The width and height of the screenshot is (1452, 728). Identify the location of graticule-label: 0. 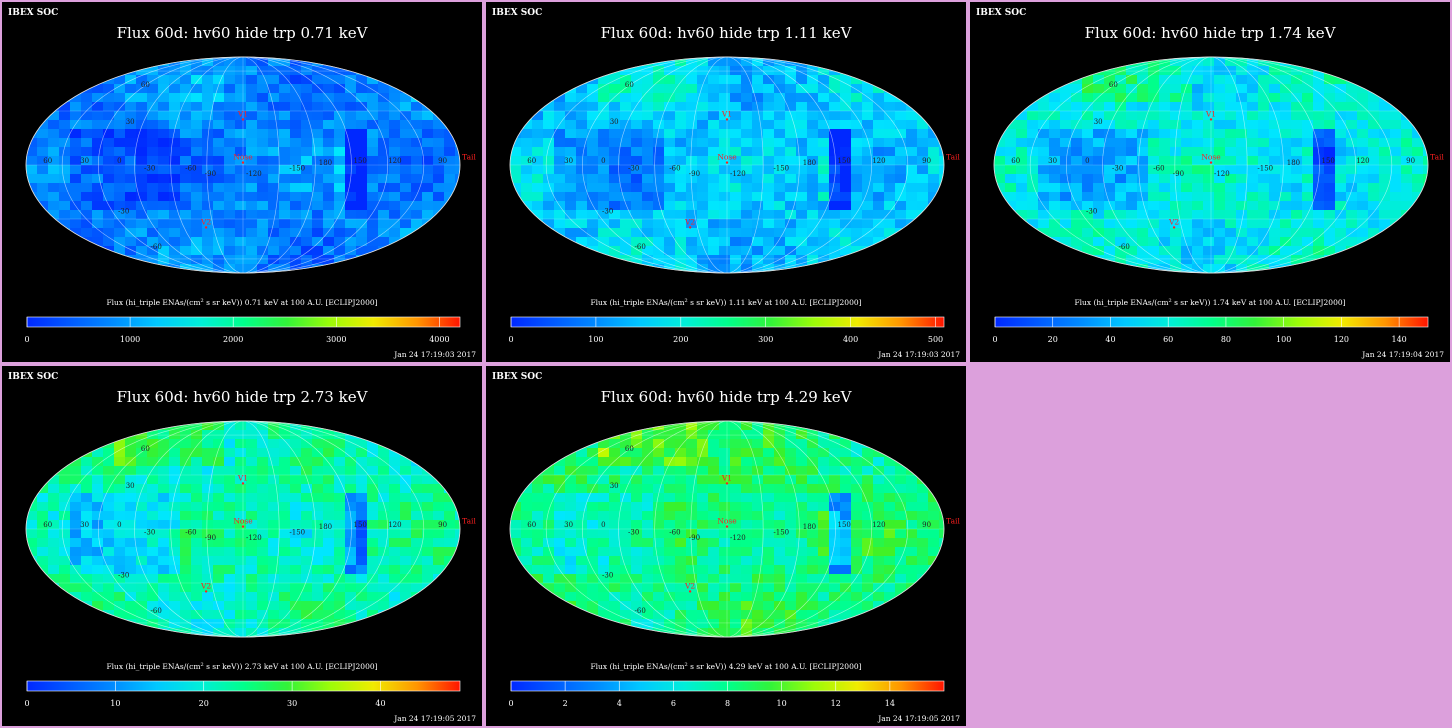
(119, 161).